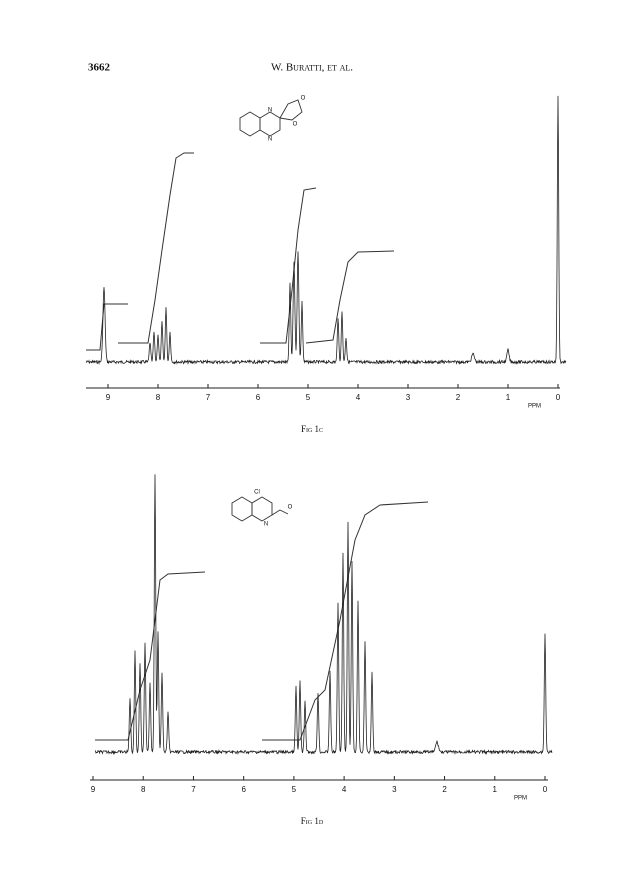  Describe the element at coordinates (262, 509) in the screenshot. I see `structure-2: Cl N O` at that location.